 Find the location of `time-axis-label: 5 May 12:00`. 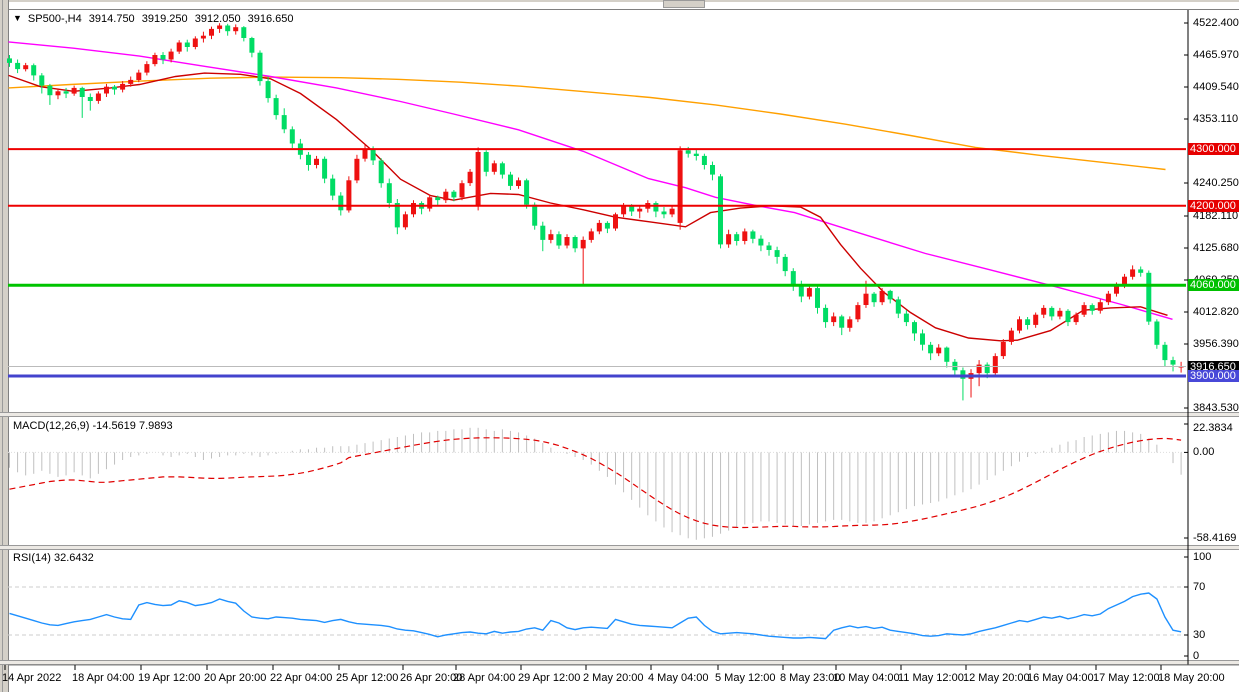

time-axis-label: 5 May 12:00 is located at coordinates (745, 678).